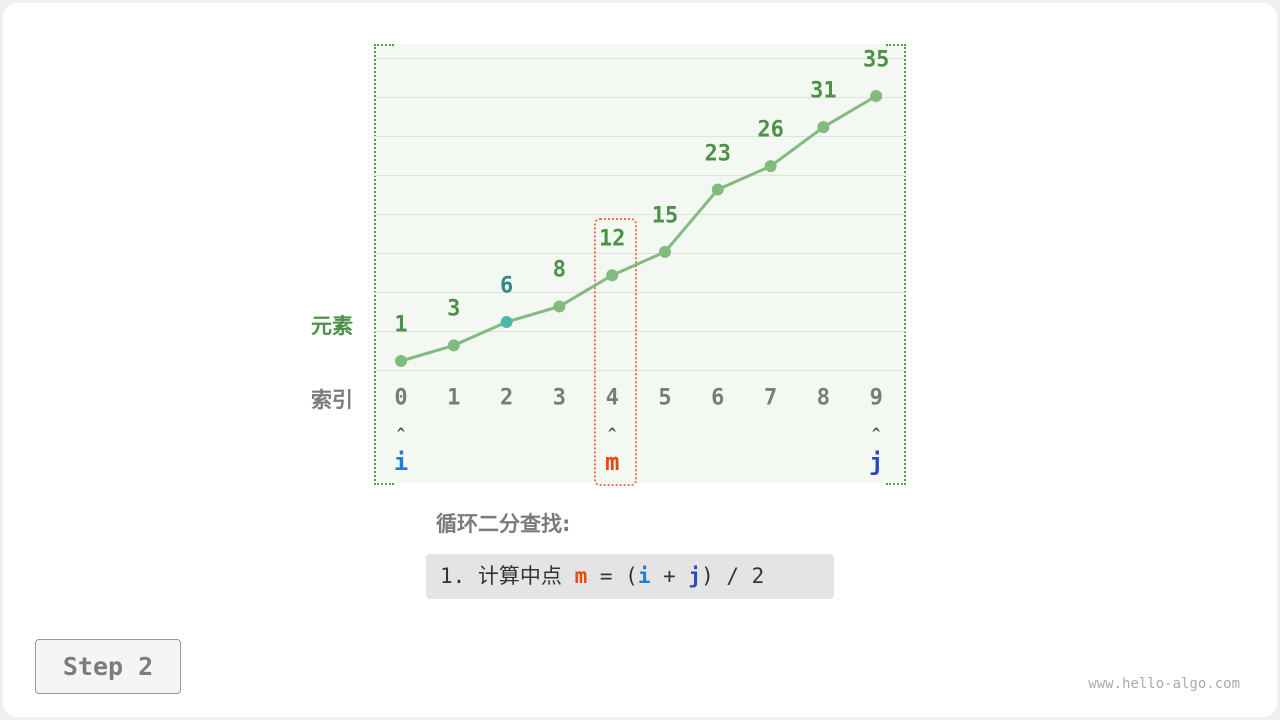 The height and width of the screenshot is (720, 1280). Describe the element at coordinates (876, 60) in the screenshot. I see `value-label: 35` at that location.